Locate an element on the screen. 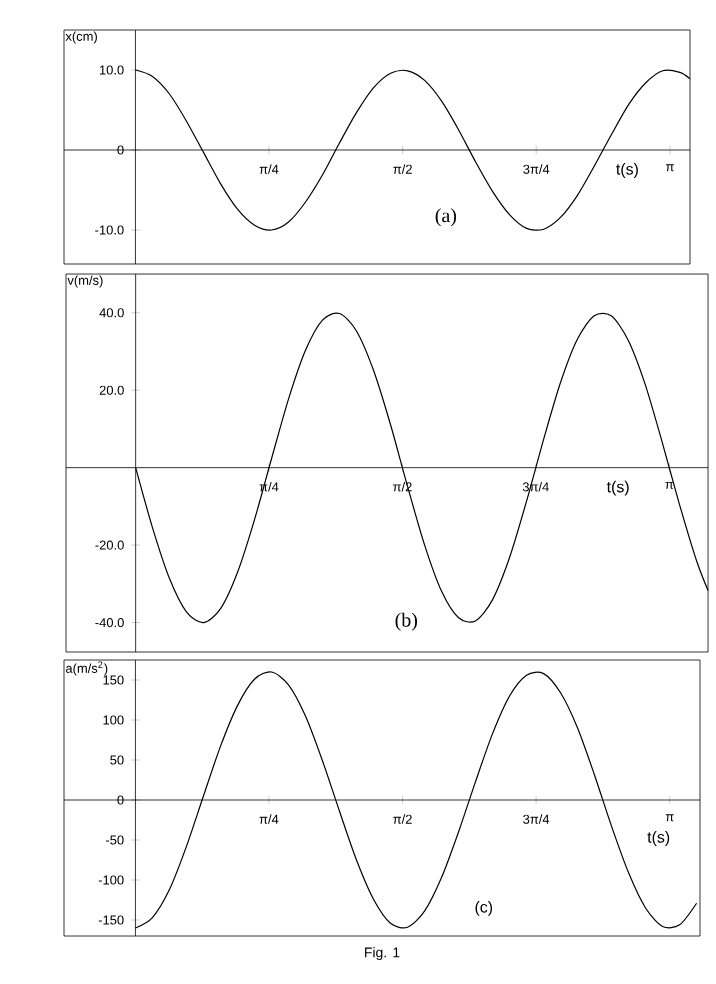 The width and height of the screenshot is (716, 984). annotation: (b) is located at coordinates (406, 621).